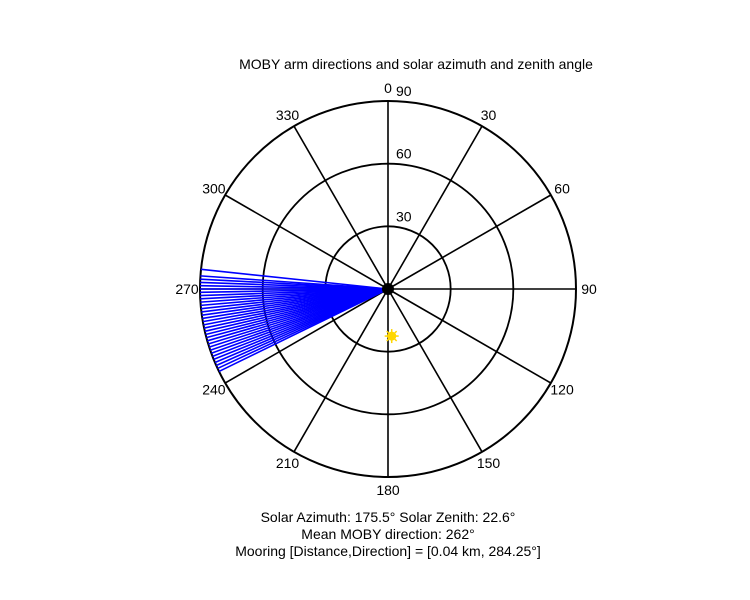 This screenshot has width=750, height=600. What do you see at coordinates (388, 490) in the screenshot?
I see `angle-tick-label: 180` at bounding box center [388, 490].